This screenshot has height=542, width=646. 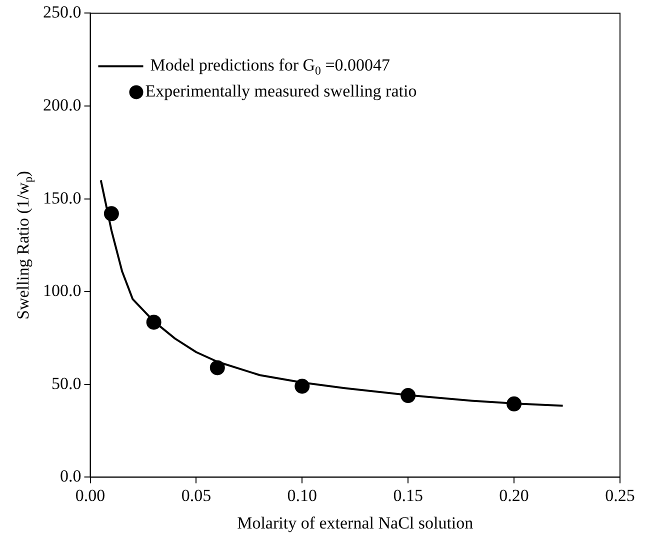 I want to click on y-tick-label: 250.0, so click(x=62, y=12).